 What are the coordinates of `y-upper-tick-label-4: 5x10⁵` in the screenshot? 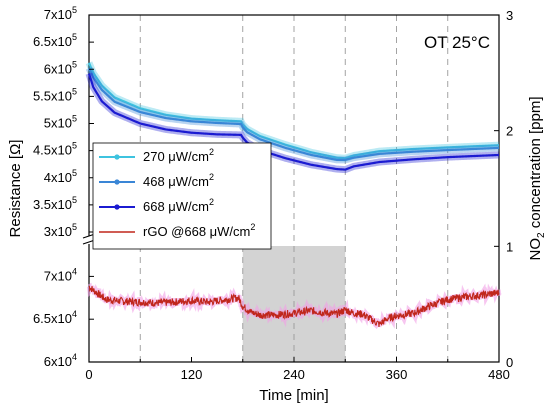 It's located at (60, 122).